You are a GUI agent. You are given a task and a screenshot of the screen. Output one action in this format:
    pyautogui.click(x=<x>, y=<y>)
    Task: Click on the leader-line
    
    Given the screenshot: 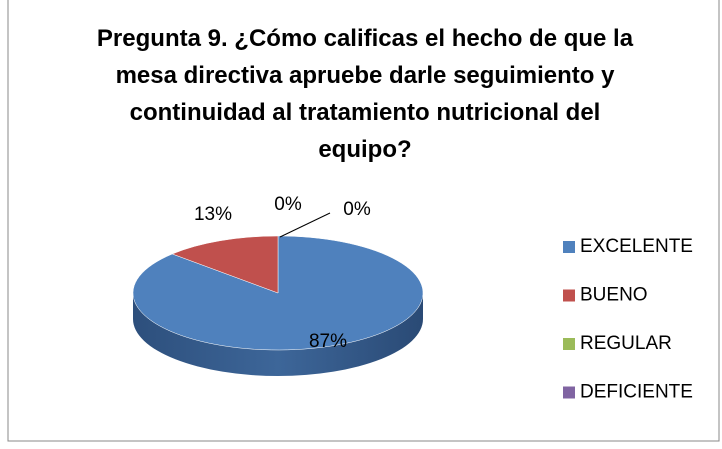 What is the action you would take?
    pyautogui.click(x=305, y=225)
    